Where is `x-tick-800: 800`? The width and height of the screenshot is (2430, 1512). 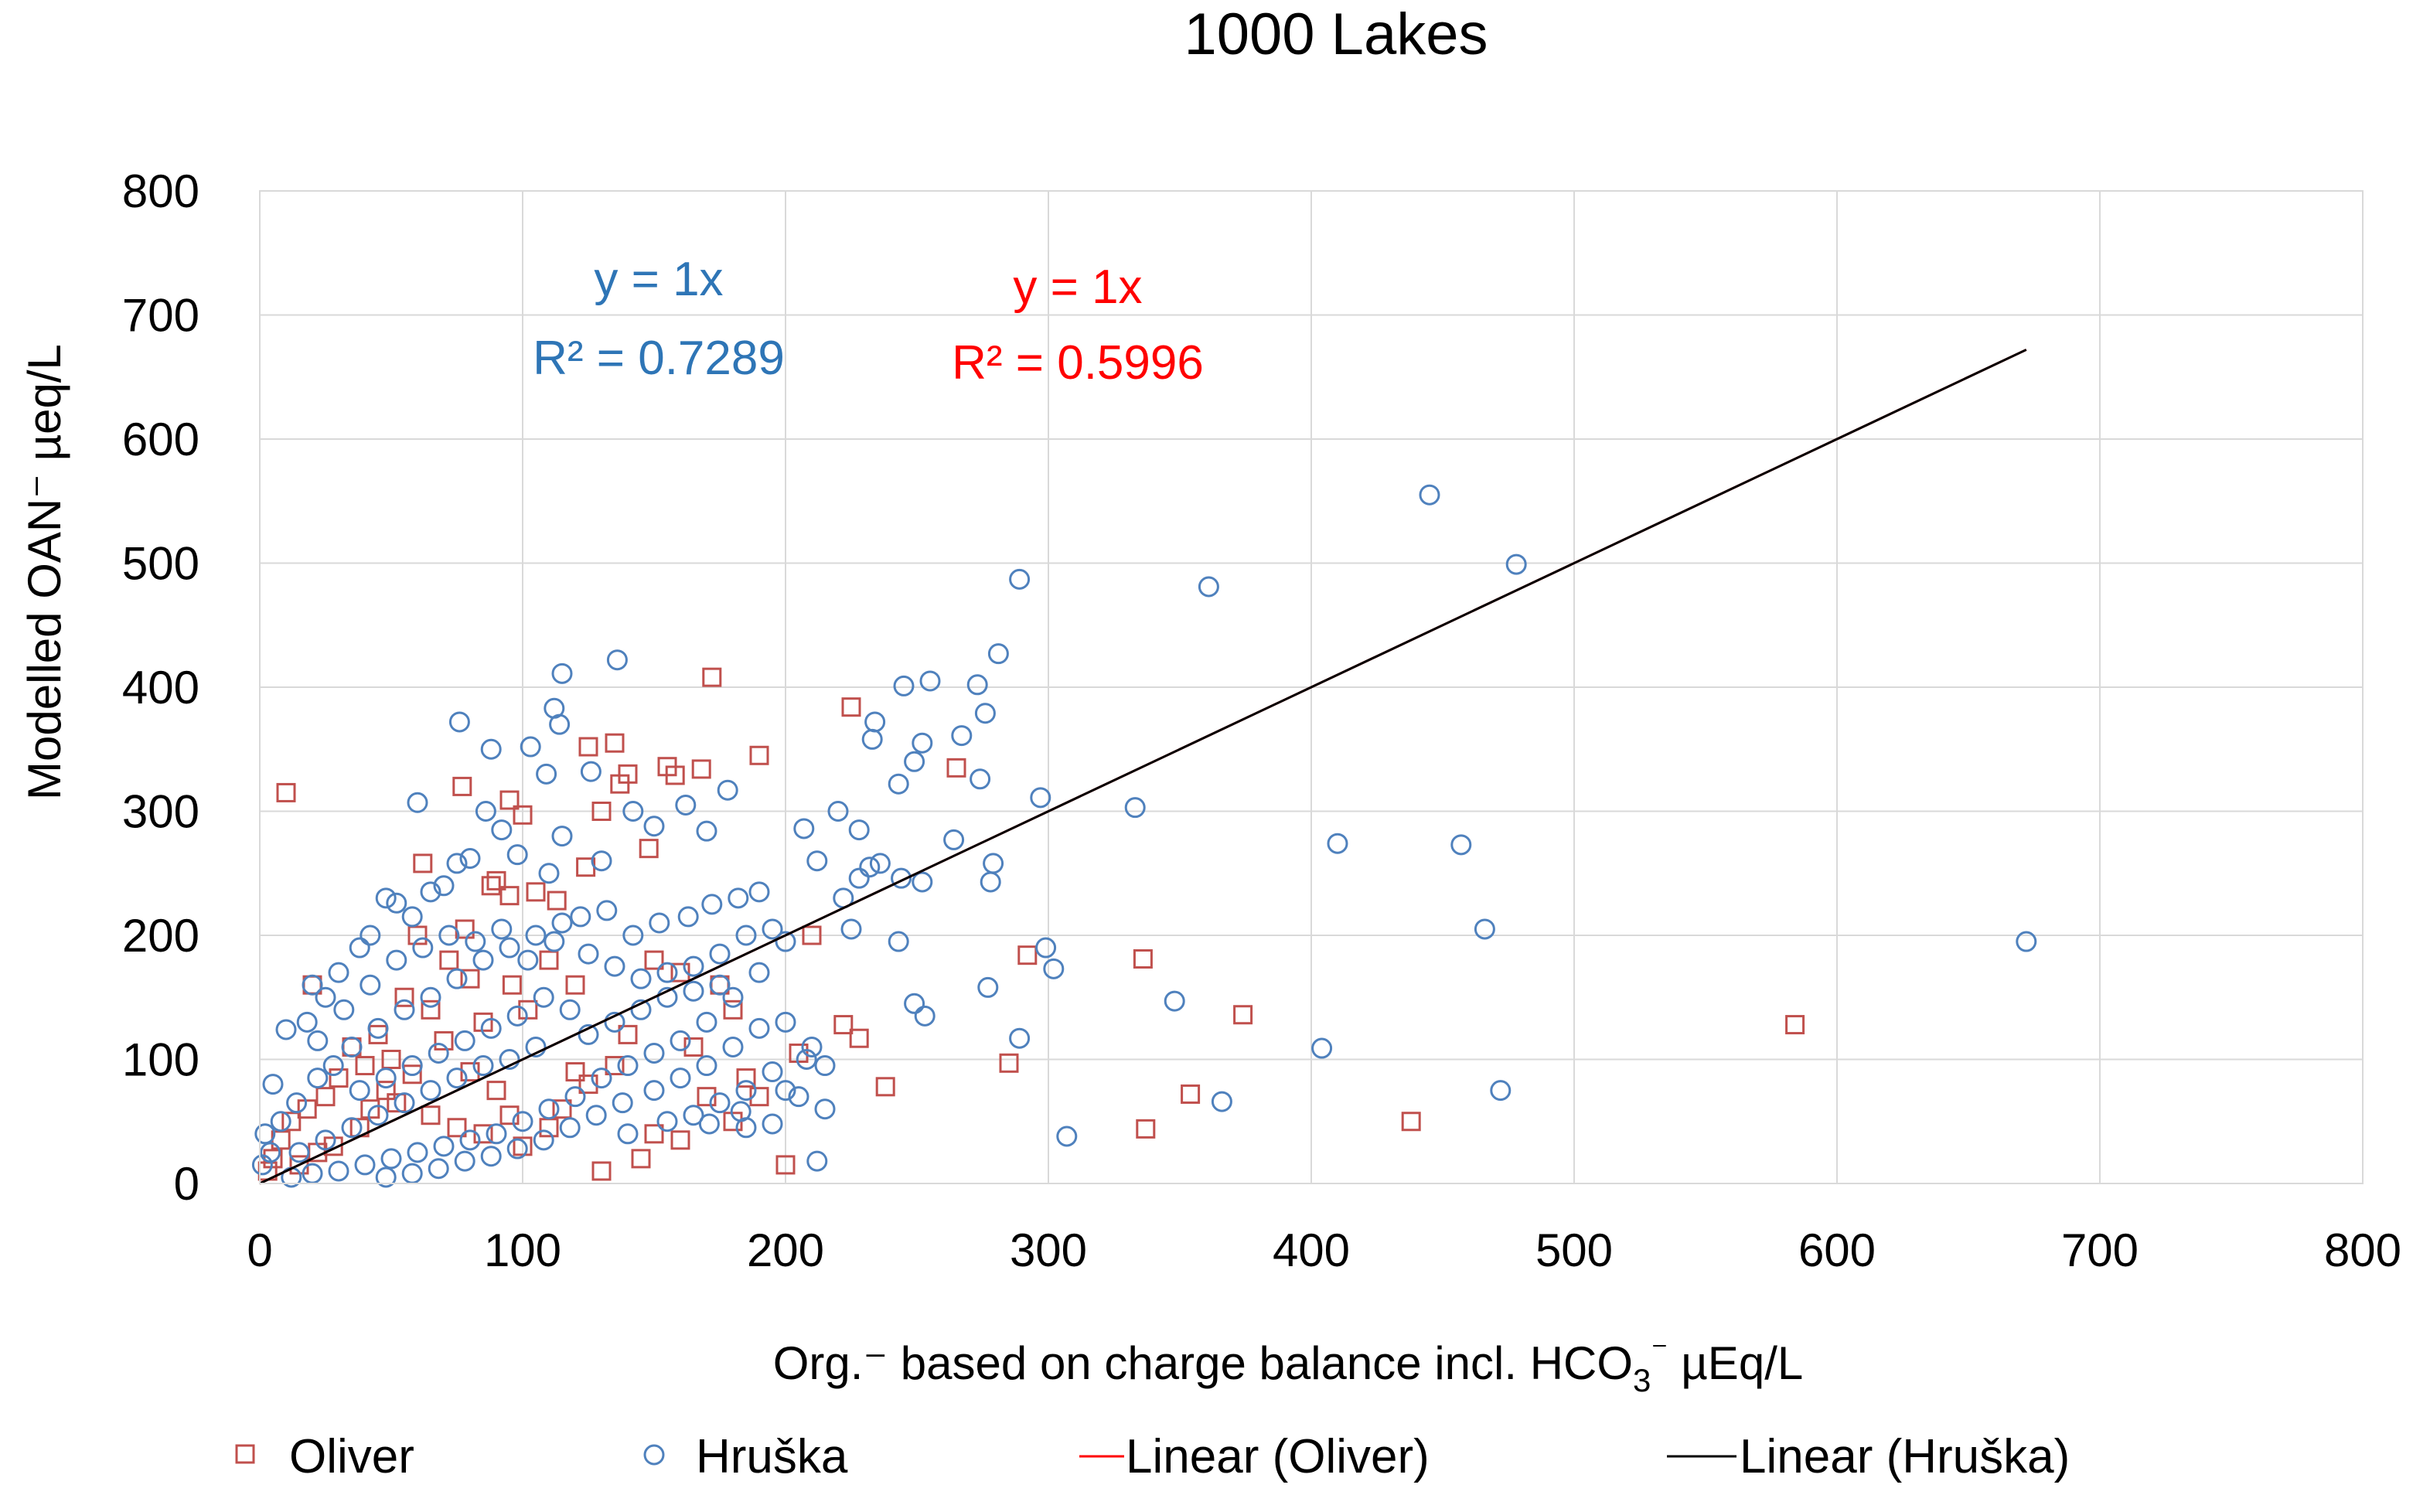
x-tick-800: 800 is located at coordinates (2362, 1250).